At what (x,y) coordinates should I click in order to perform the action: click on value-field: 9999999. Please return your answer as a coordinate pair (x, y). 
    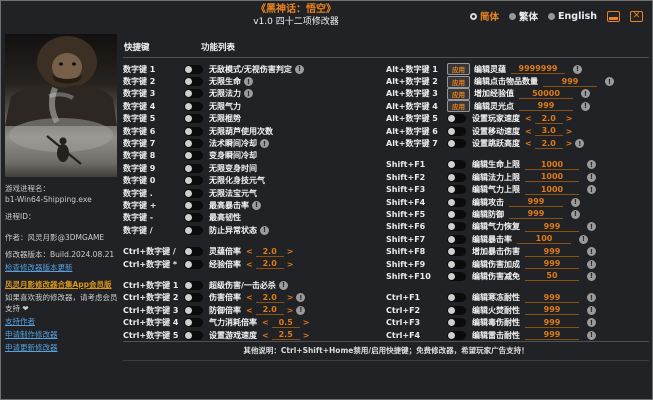
    Looking at the image, I should click on (538, 69).